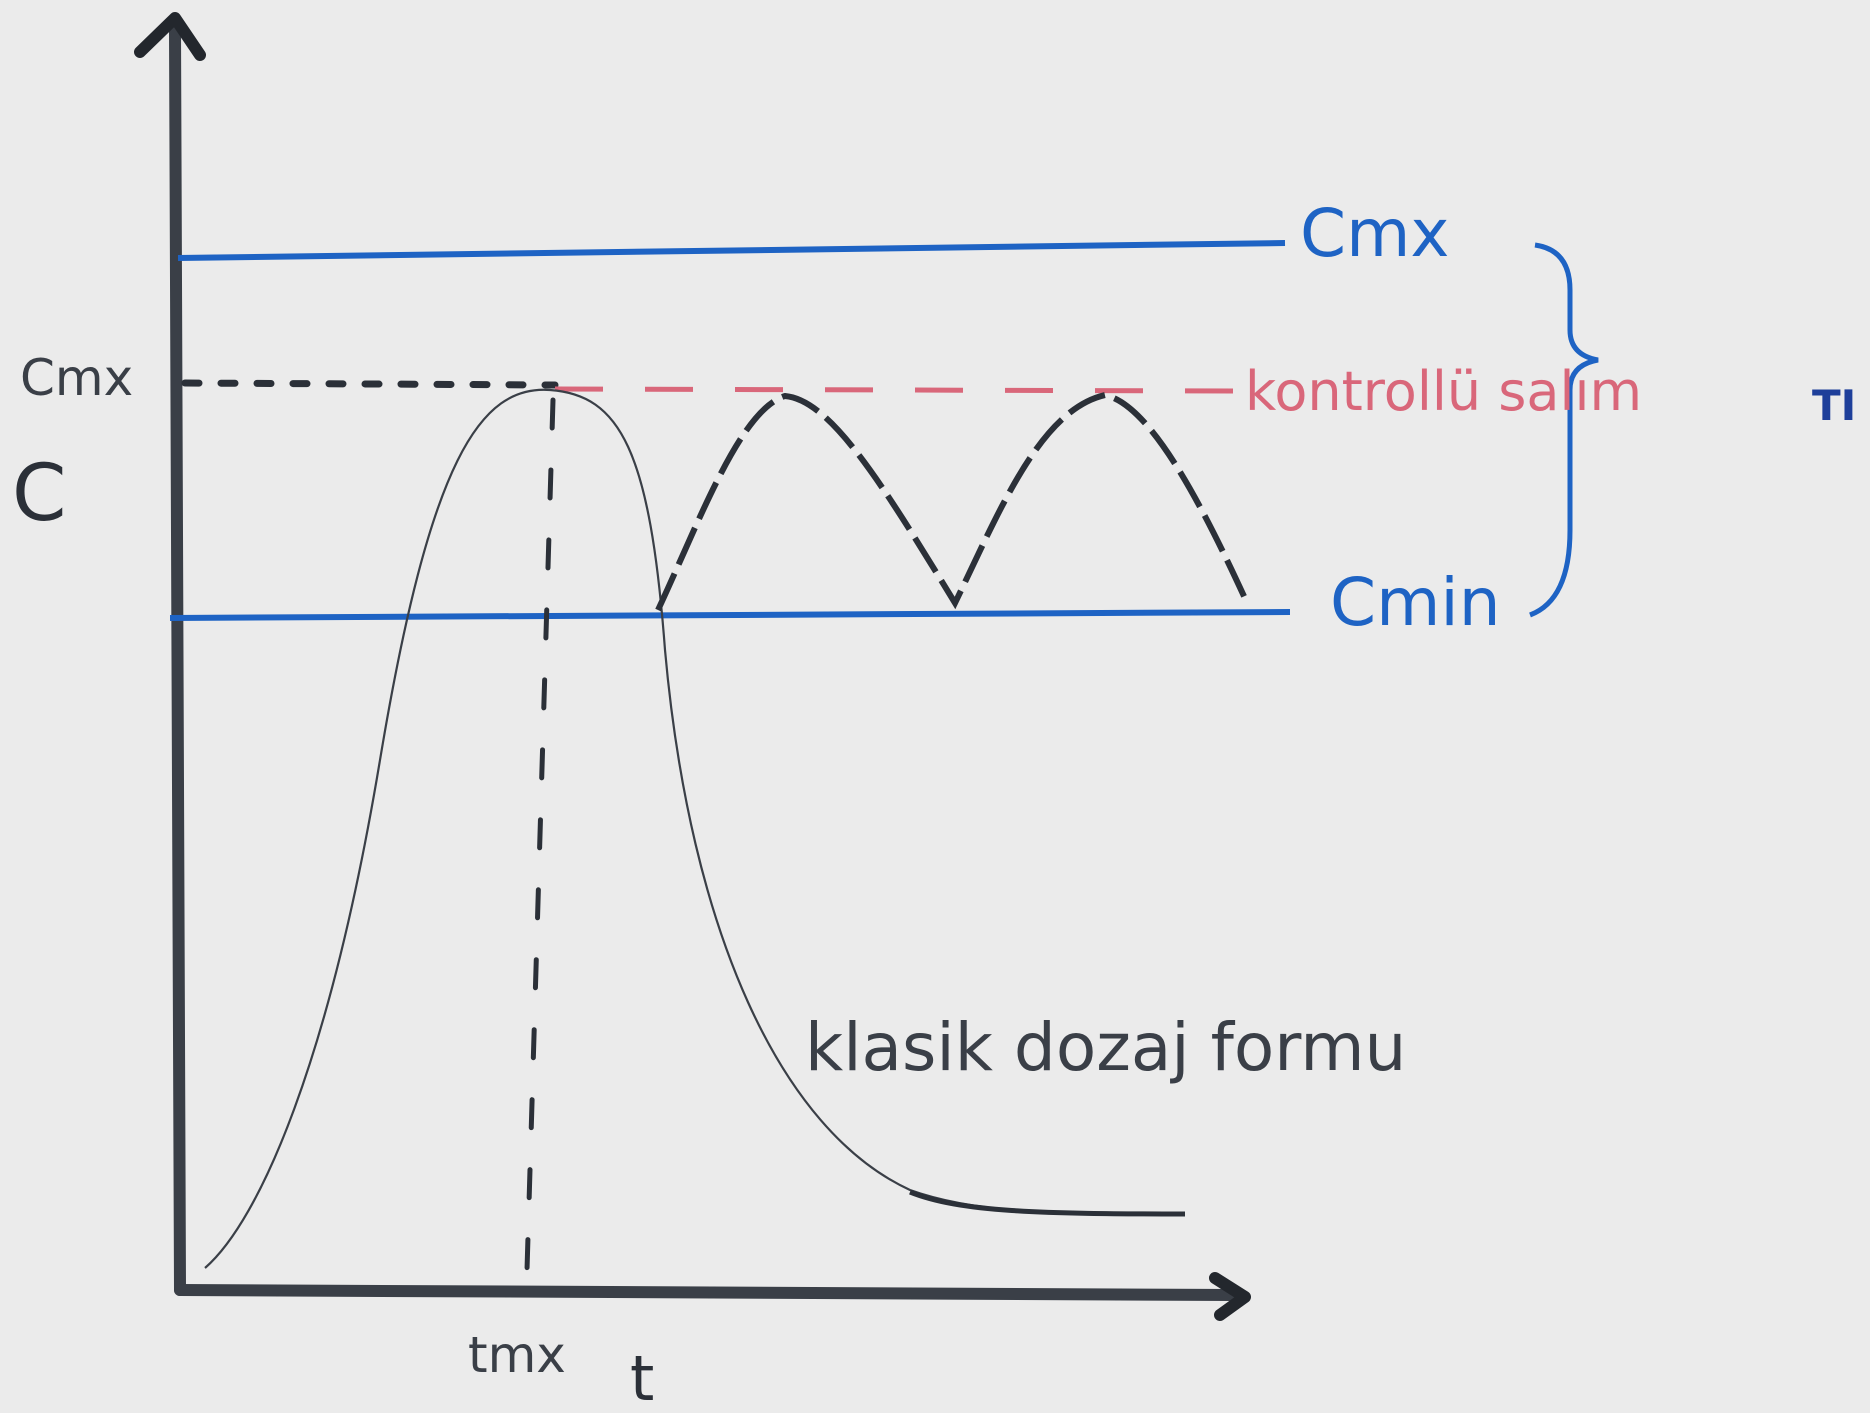 This screenshot has height=1413, width=1870. Describe the element at coordinates (1415, 602) in the screenshot. I see `c-min-line-label: Cmin` at that location.